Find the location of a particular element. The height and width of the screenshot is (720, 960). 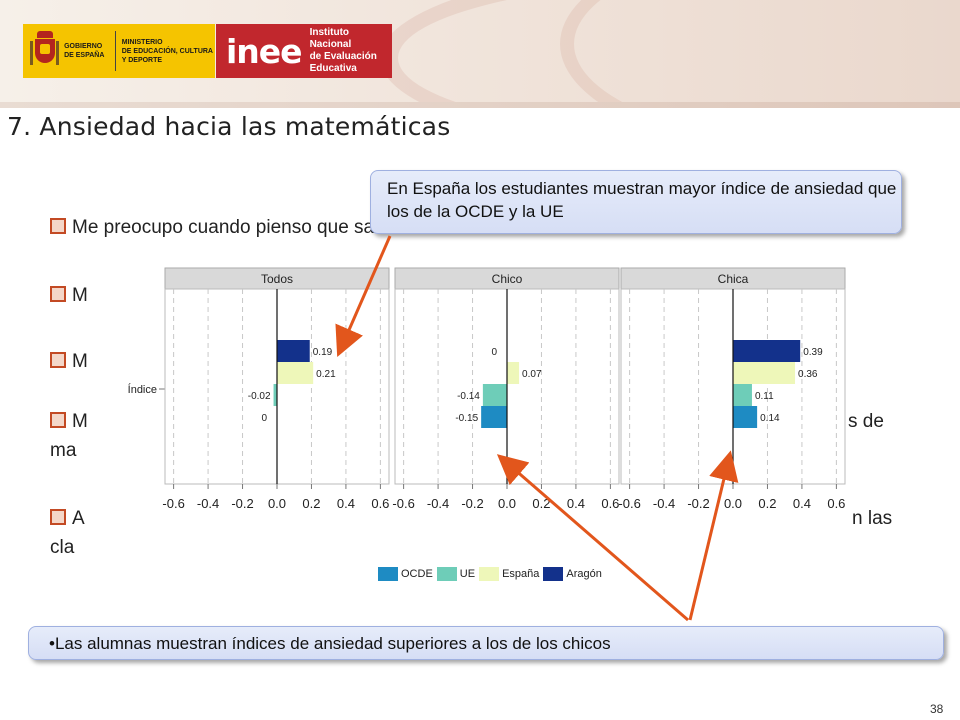

legend-label: OCDE is located at coordinates (417, 574).